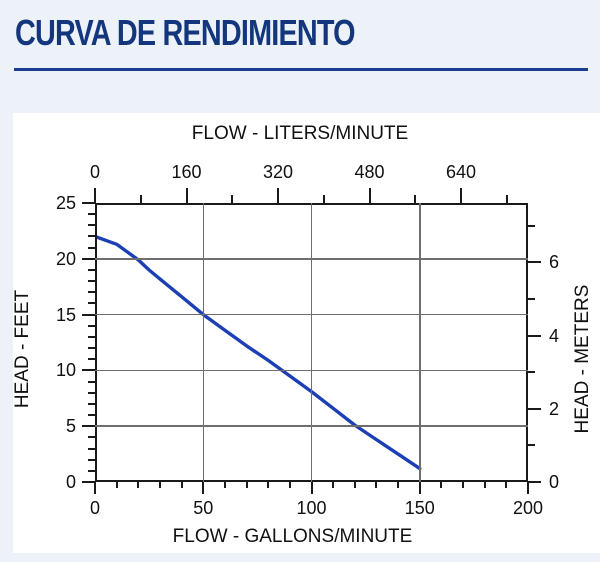 The height and width of the screenshot is (562, 600). What do you see at coordinates (65, 370) in the screenshot?
I see `left-axis-tick-label: 10` at bounding box center [65, 370].